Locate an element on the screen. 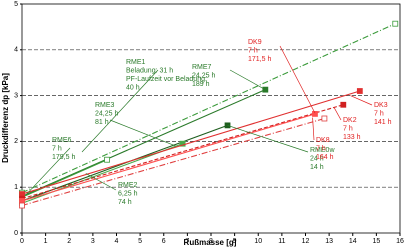 This screenshot has width=406, height=250. annotation-text: 164 h is located at coordinates (325, 157).